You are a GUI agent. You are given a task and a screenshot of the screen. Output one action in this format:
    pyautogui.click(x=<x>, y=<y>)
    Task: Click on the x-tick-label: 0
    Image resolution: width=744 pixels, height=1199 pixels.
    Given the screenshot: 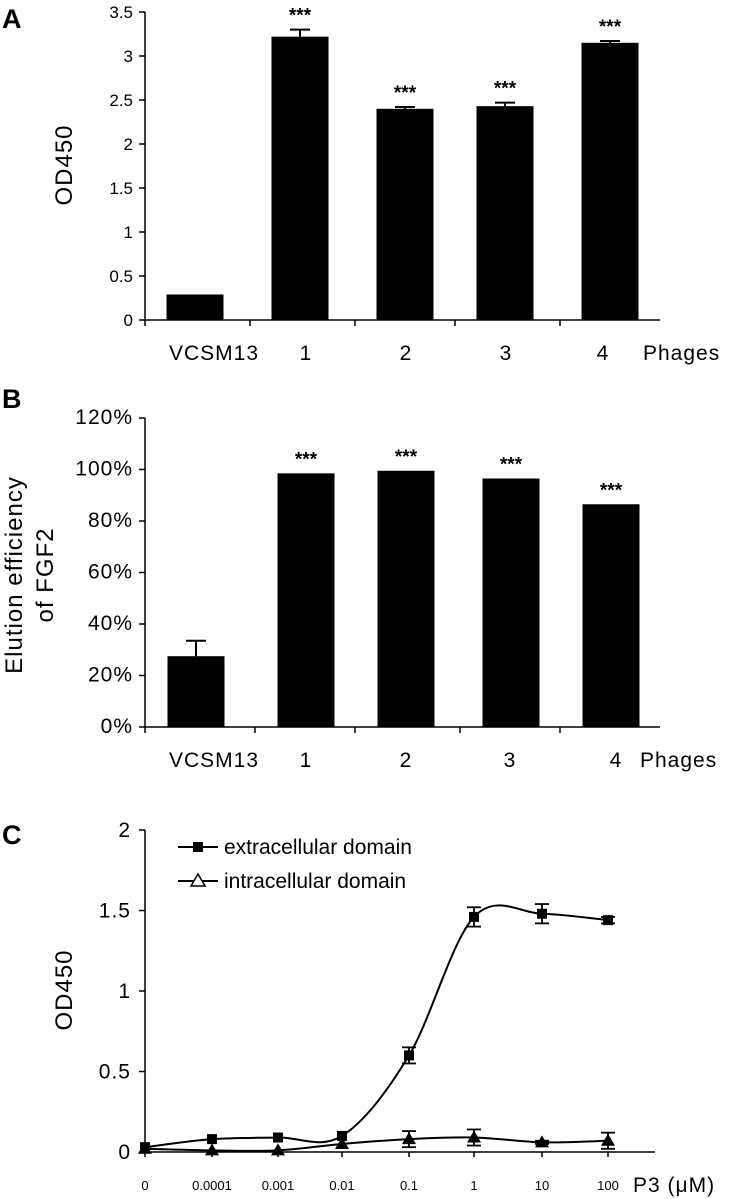 What is the action you would take?
    pyautogui.click(x=144, y=1185)
    